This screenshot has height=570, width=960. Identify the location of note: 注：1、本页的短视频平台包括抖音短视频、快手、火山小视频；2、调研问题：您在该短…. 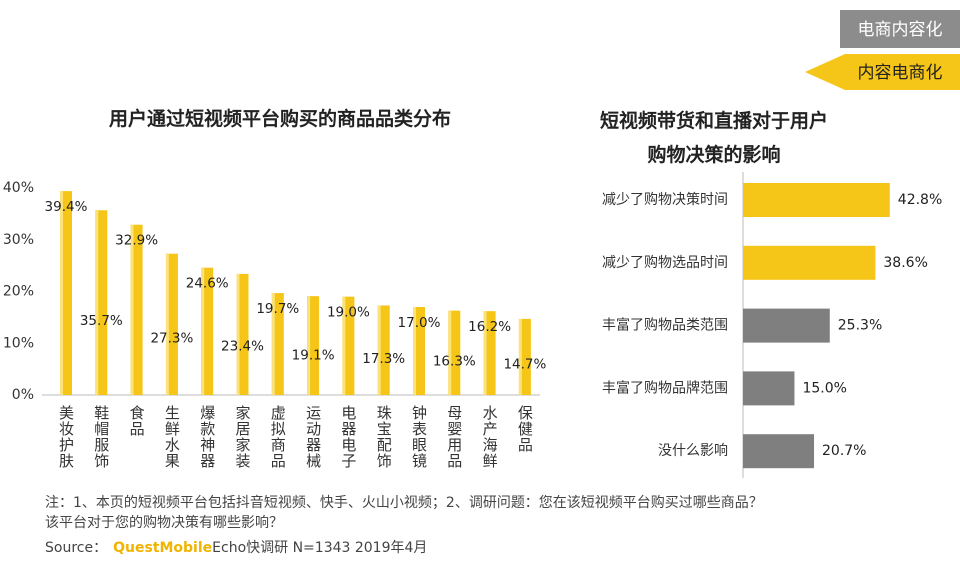
(404, 502).